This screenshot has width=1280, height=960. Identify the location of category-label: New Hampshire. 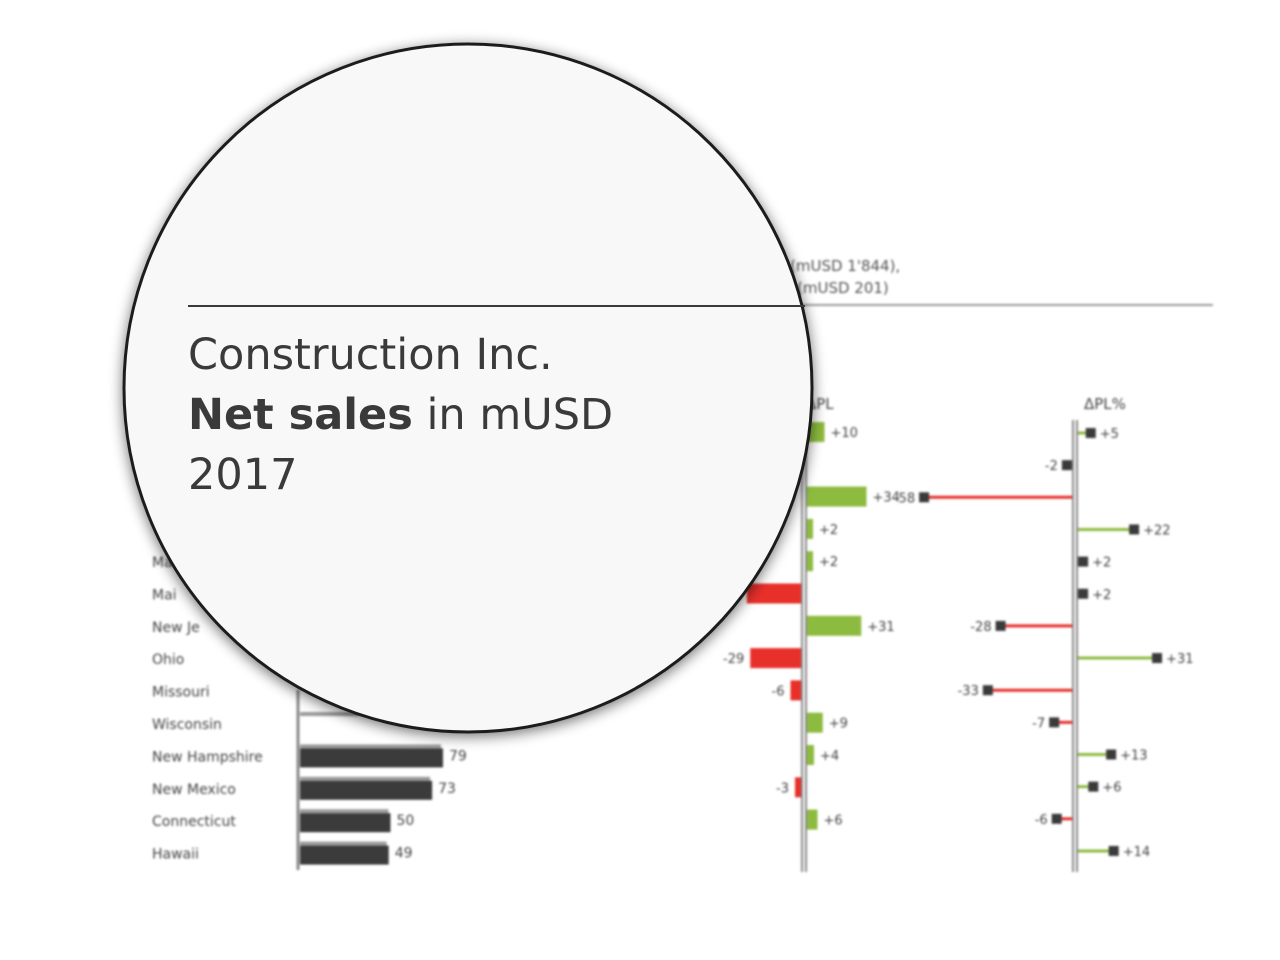
(207, 757).